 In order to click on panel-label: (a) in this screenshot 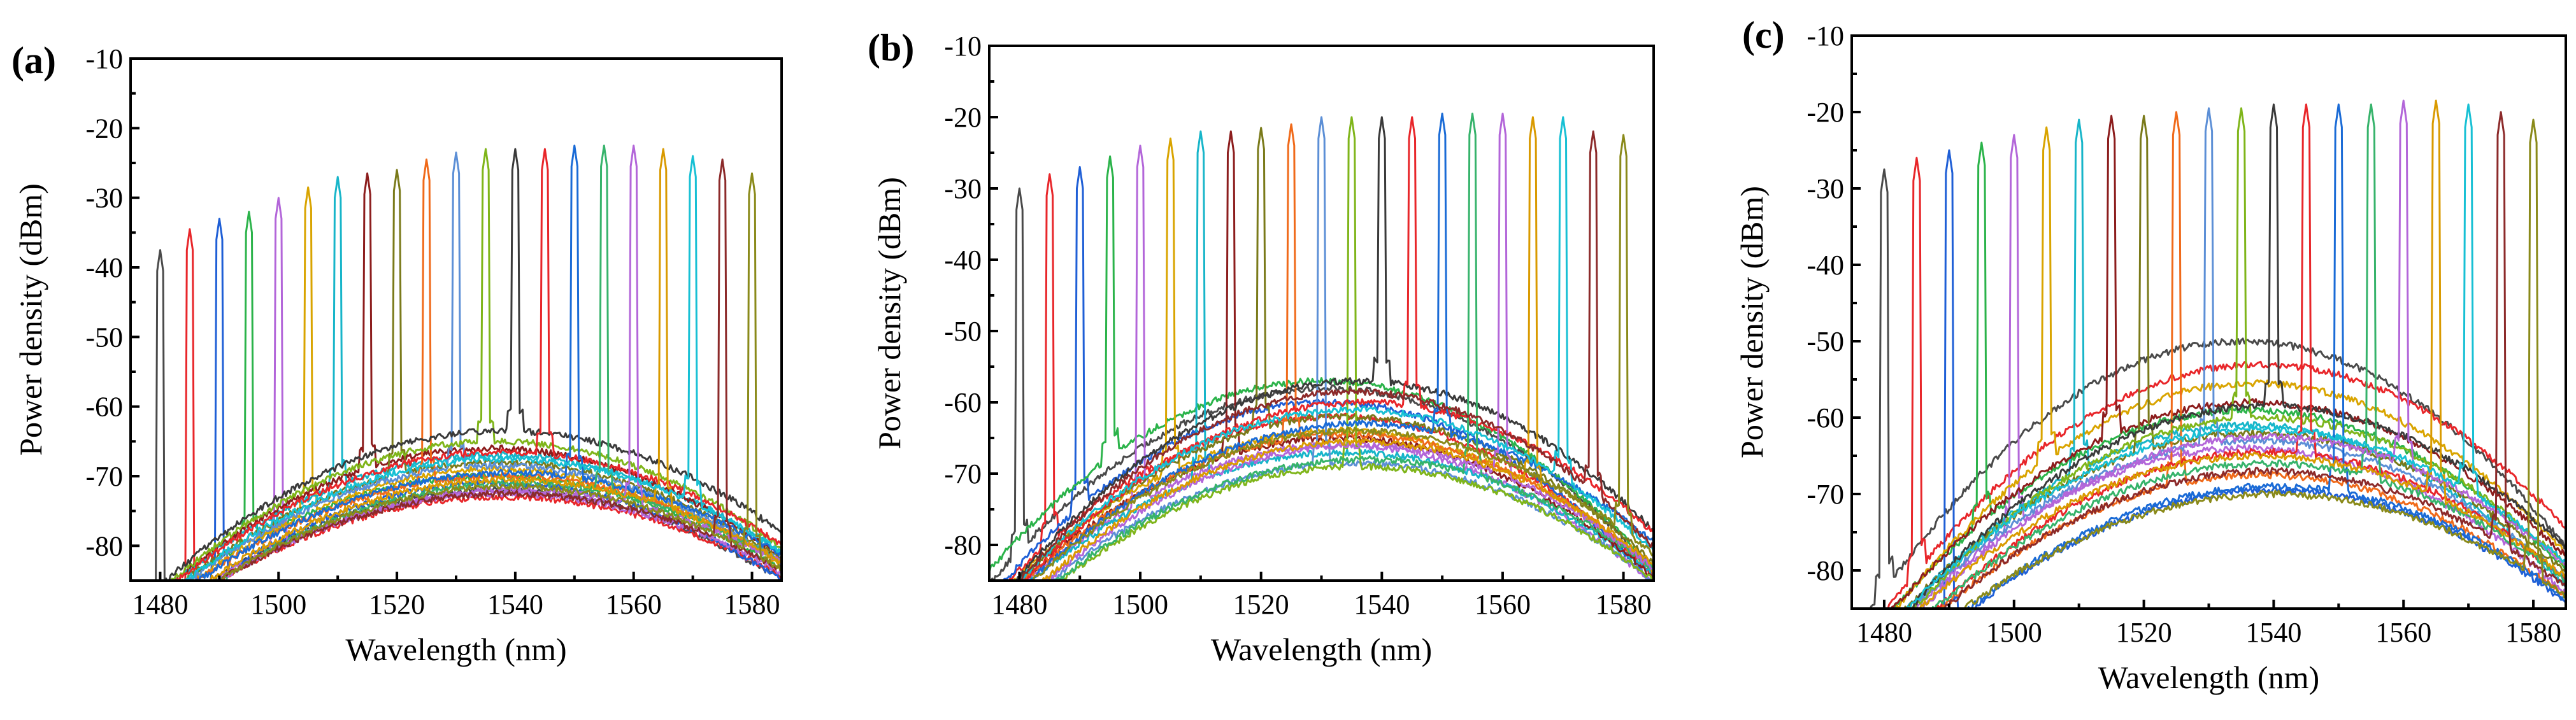, I will do `click(33, 60)`.